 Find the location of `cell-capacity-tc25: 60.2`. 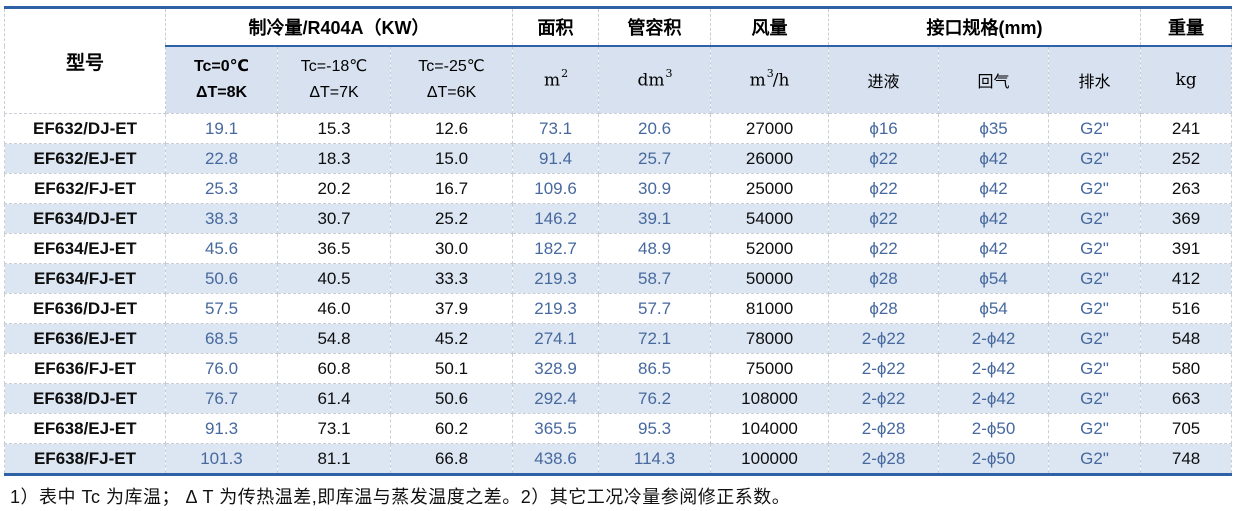

cell-capacity-tc25: 60.2 is located at coordinates (451, 428).